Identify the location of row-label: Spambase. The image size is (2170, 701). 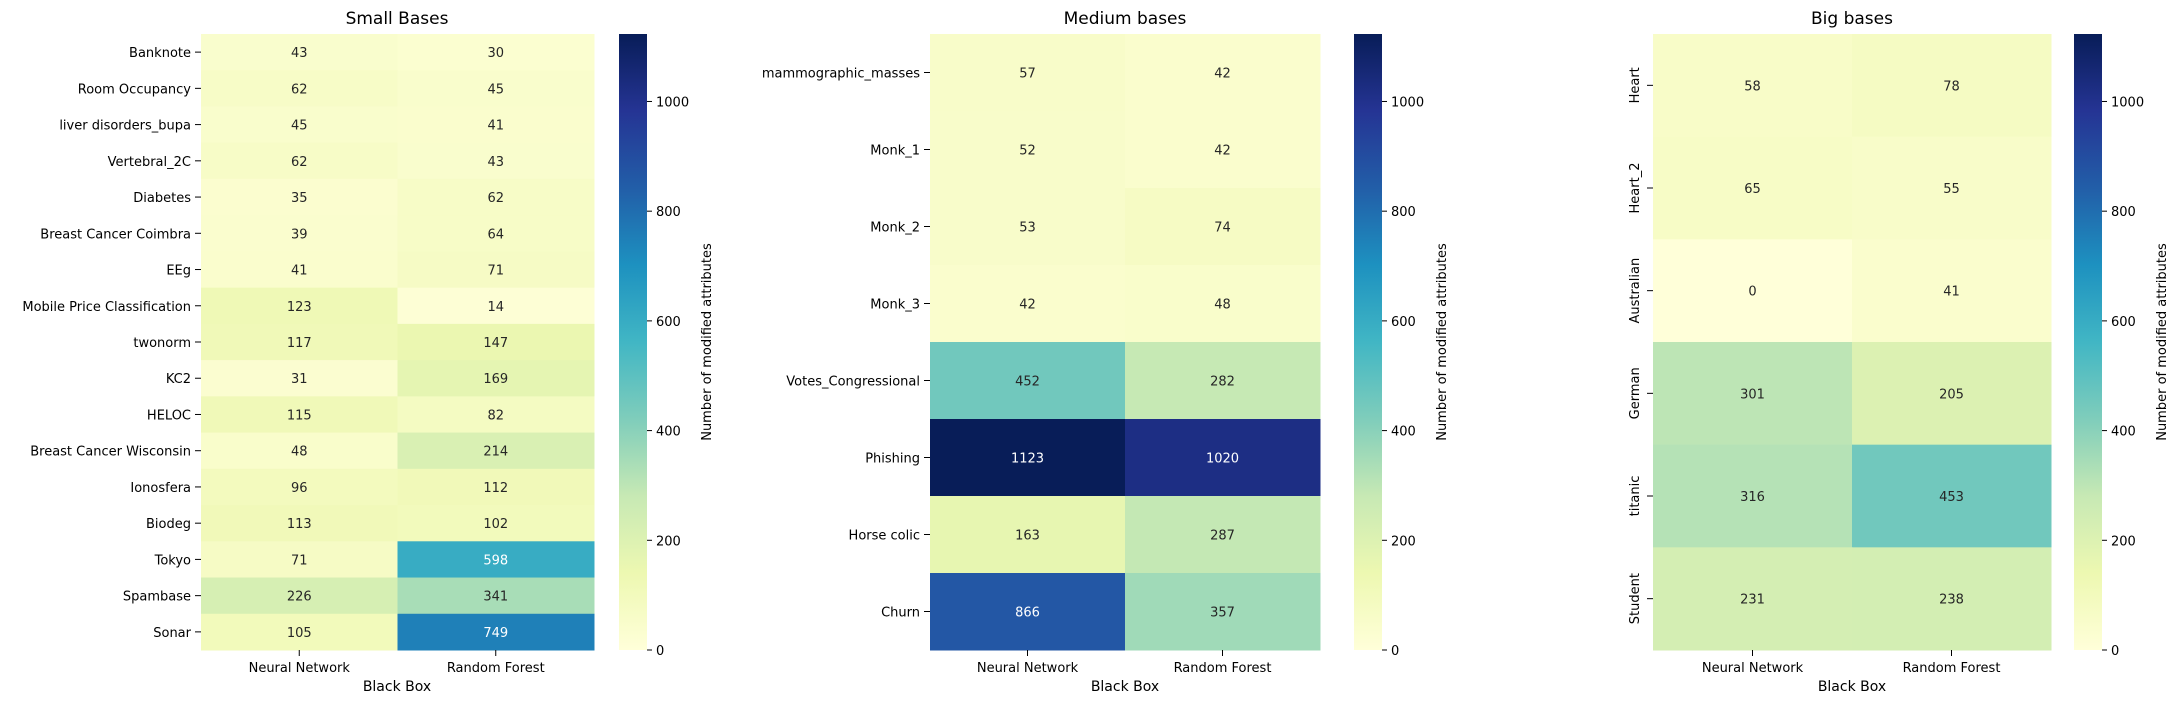
(157, 597).